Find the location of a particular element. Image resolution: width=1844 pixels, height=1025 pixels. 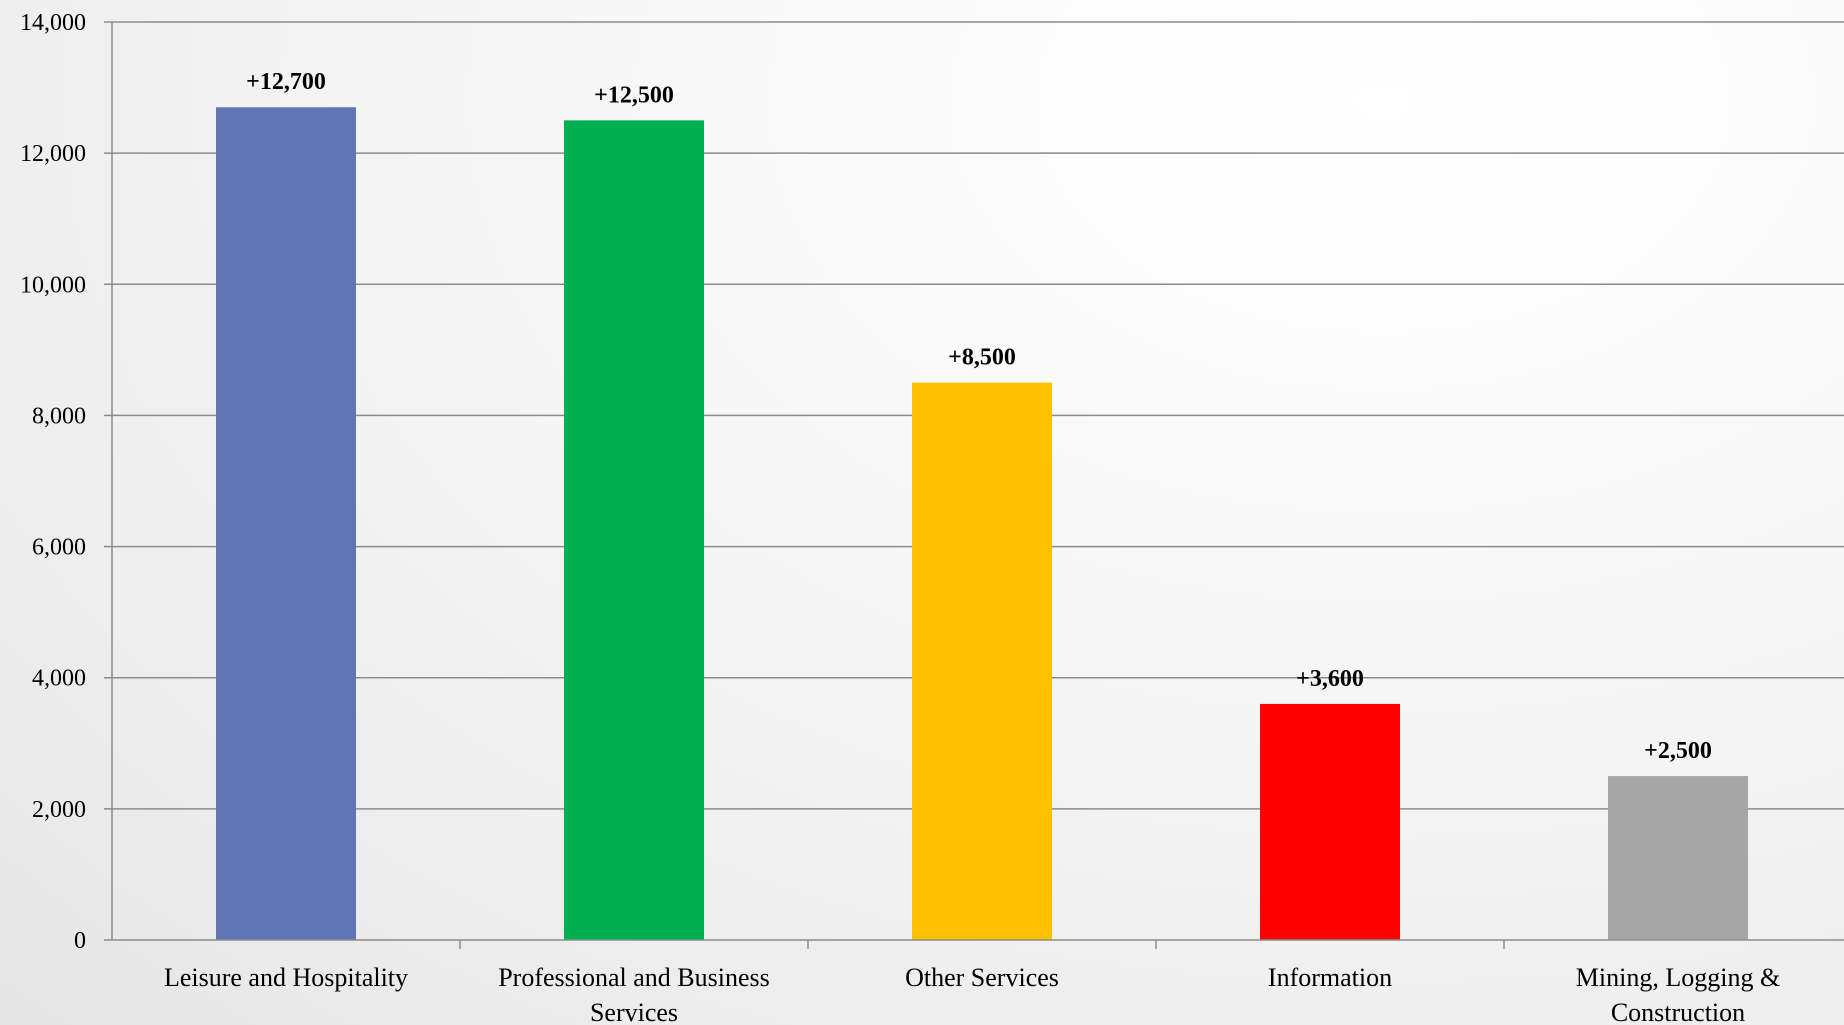

y-tick-label: 0 is located at coordinates (80, 941).